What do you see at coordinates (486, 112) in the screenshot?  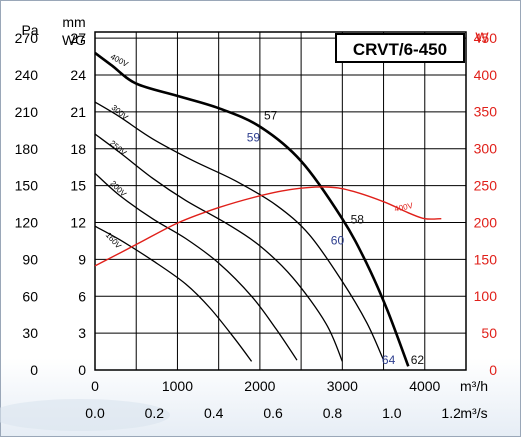 I see `watt-tick-label: 350` at bounding box center [486, 112].